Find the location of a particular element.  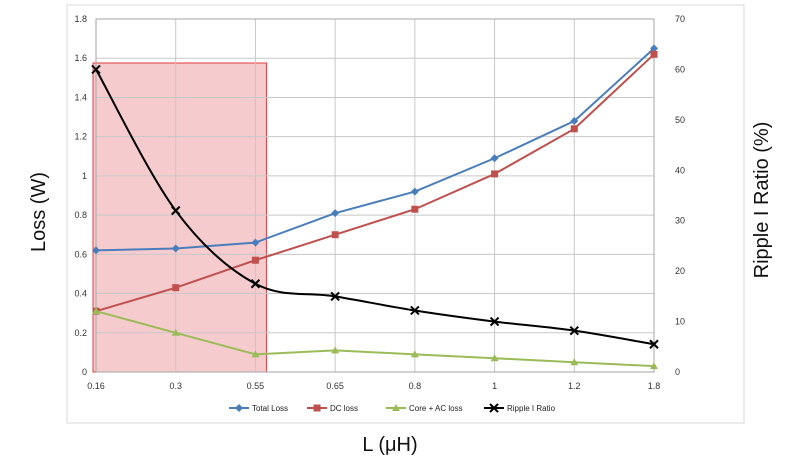

legend-label: Total Loss is located at coordinates (270, 408).